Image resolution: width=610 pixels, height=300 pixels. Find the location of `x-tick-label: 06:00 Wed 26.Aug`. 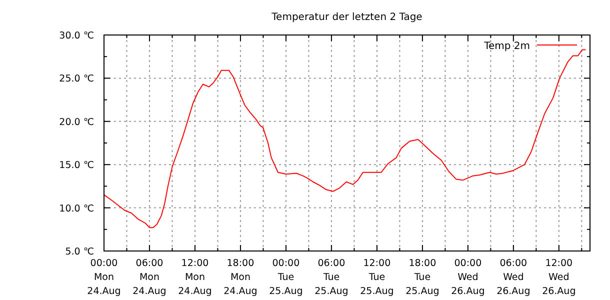

x-tick-label: 06:00 Wed 26.Aug is located at coordinates (513, 277).